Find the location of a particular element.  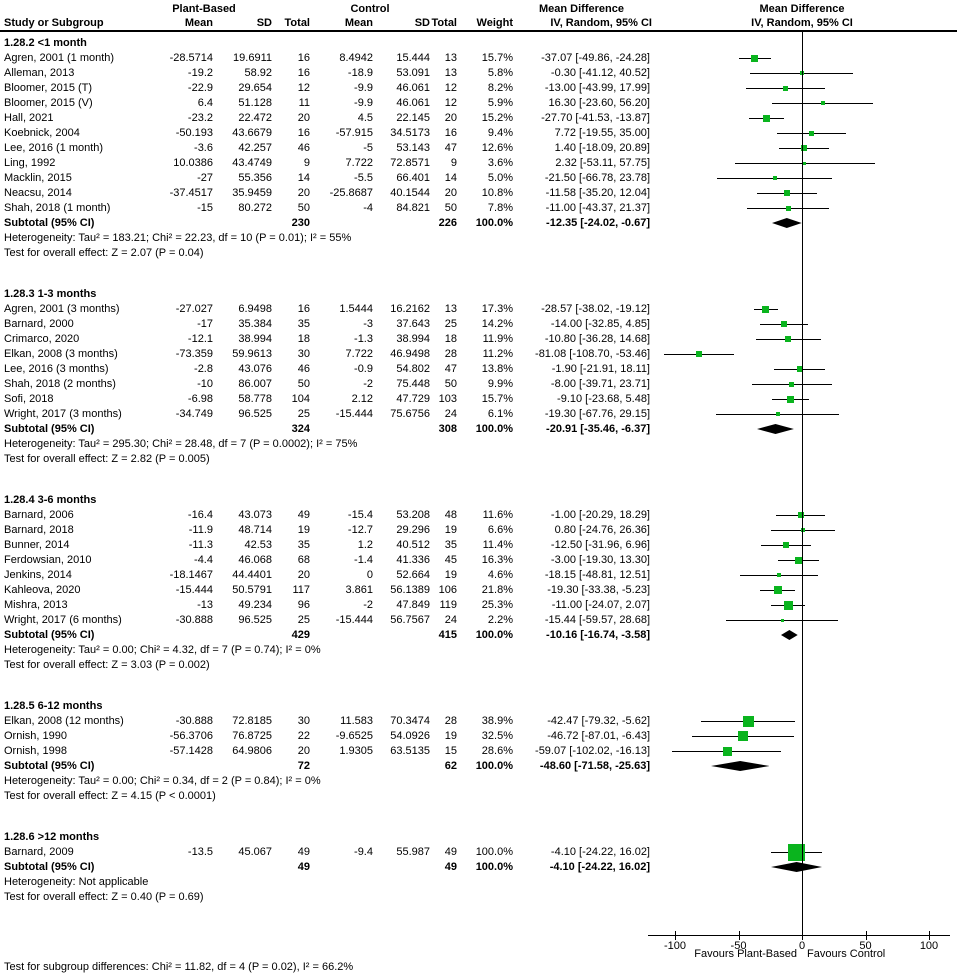

mean-plant: -10 is located at coordinates (205, 384).